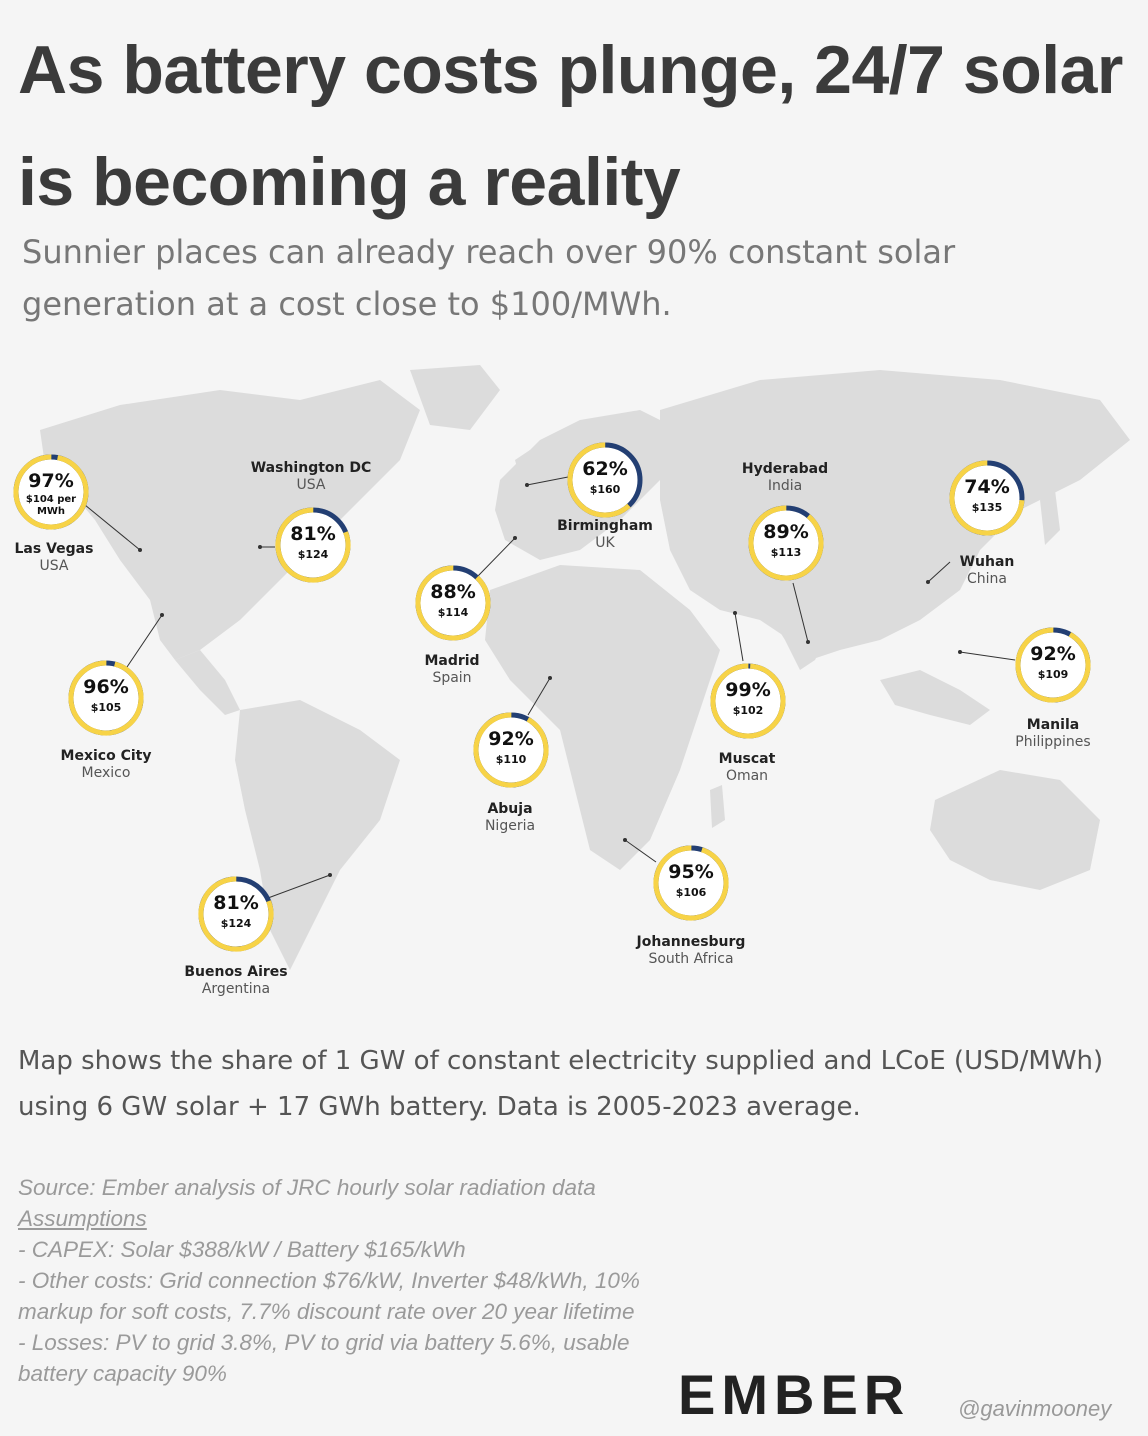 This screenshot has width=1148, height=1436. I want to click on marker-las-vegas: 97% $104 per MWh, so click(51, 492).